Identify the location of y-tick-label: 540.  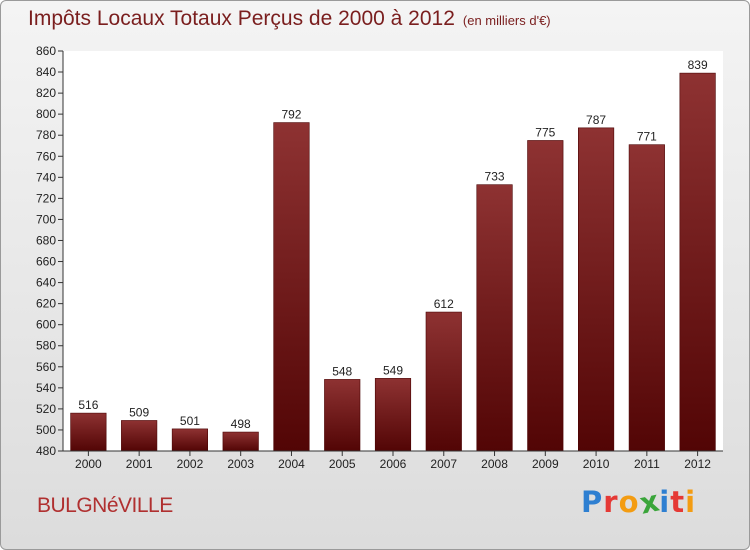
(46, 388).